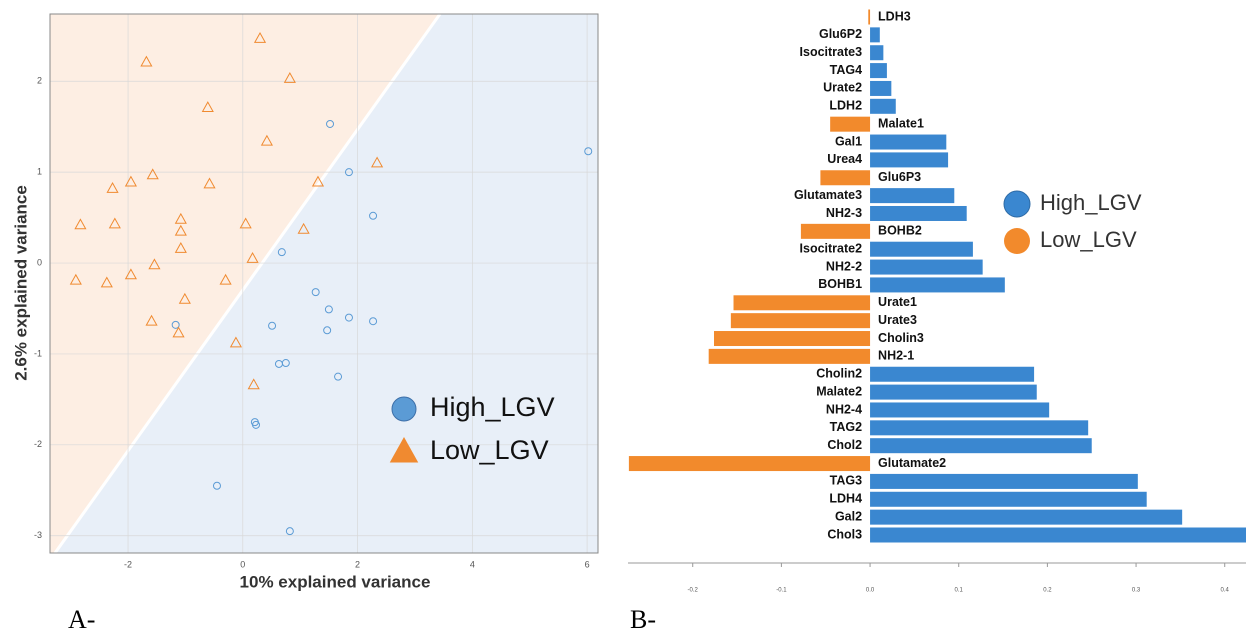 This screenshot has height=635, width=1246. What do you see at coordinates (844, 409) in the screenshot?
I see `bar-label: NH2-4` at bounding box center [844, 409].